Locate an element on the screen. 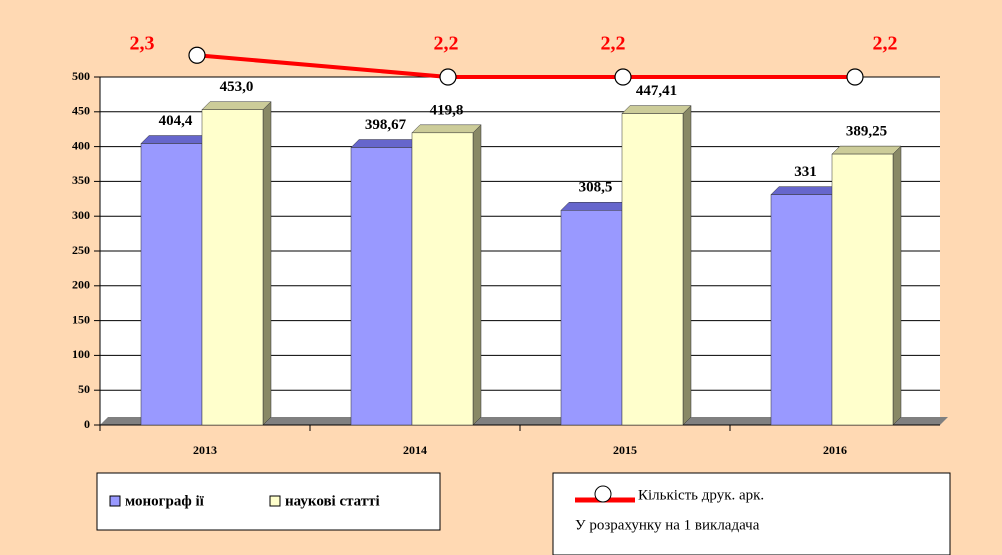  legend-label: монограф ії is located at coordinates (165, 501).